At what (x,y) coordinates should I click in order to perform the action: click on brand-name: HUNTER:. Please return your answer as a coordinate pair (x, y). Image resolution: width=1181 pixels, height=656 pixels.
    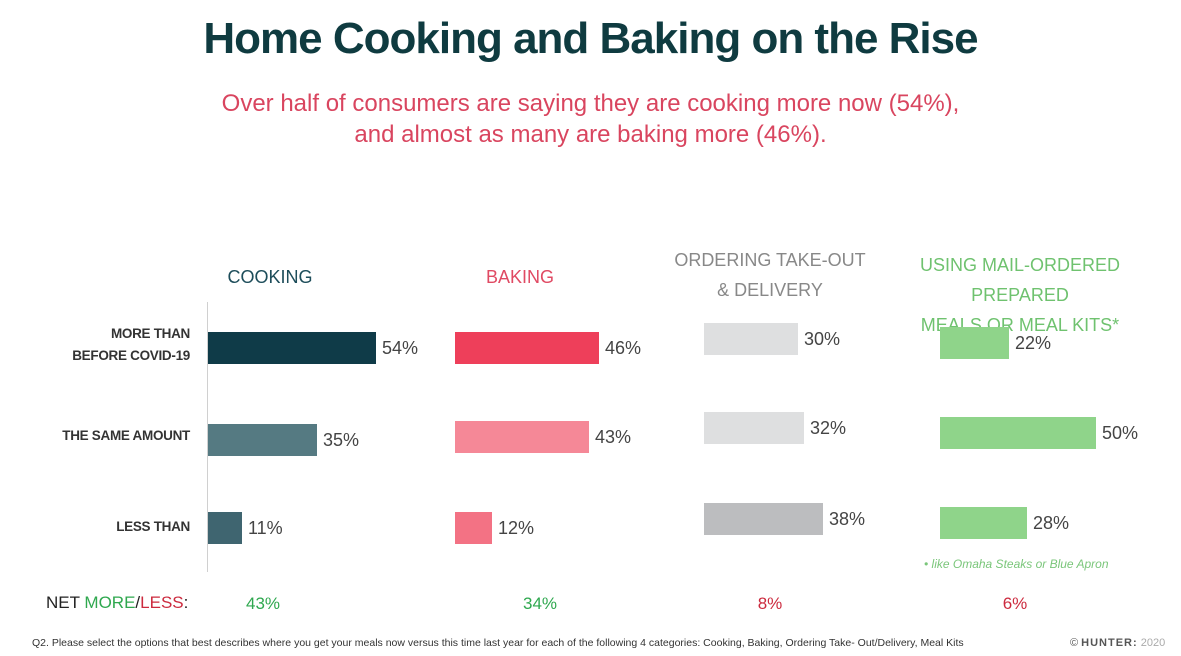
    Looking at the image, I should click on (1109, 643).